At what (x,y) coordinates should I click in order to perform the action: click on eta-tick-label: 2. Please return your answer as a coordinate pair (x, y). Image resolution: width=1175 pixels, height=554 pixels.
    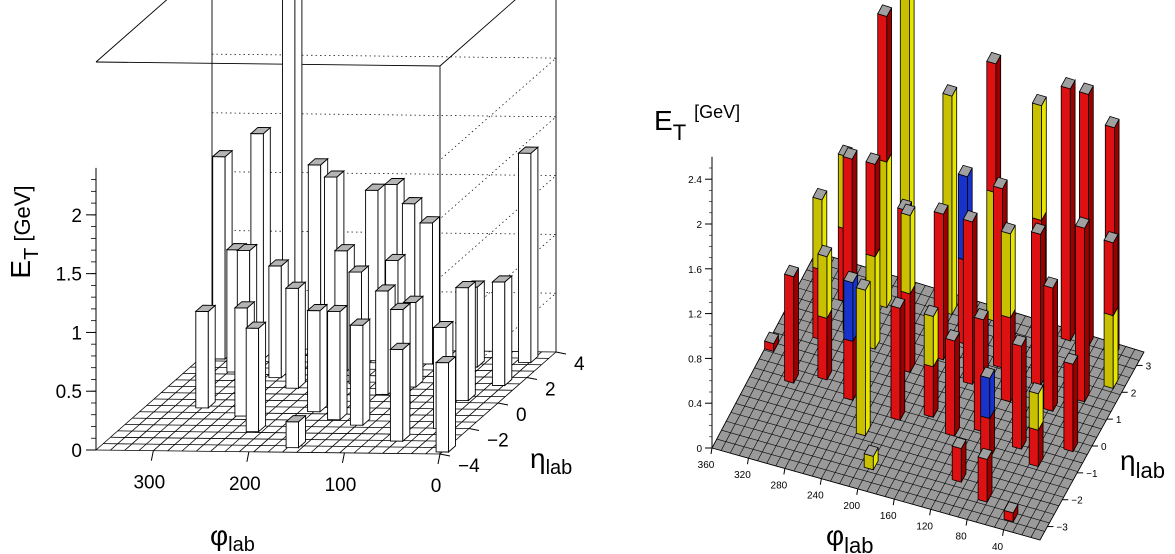
    Looking at the image, I should click on (550, 390).